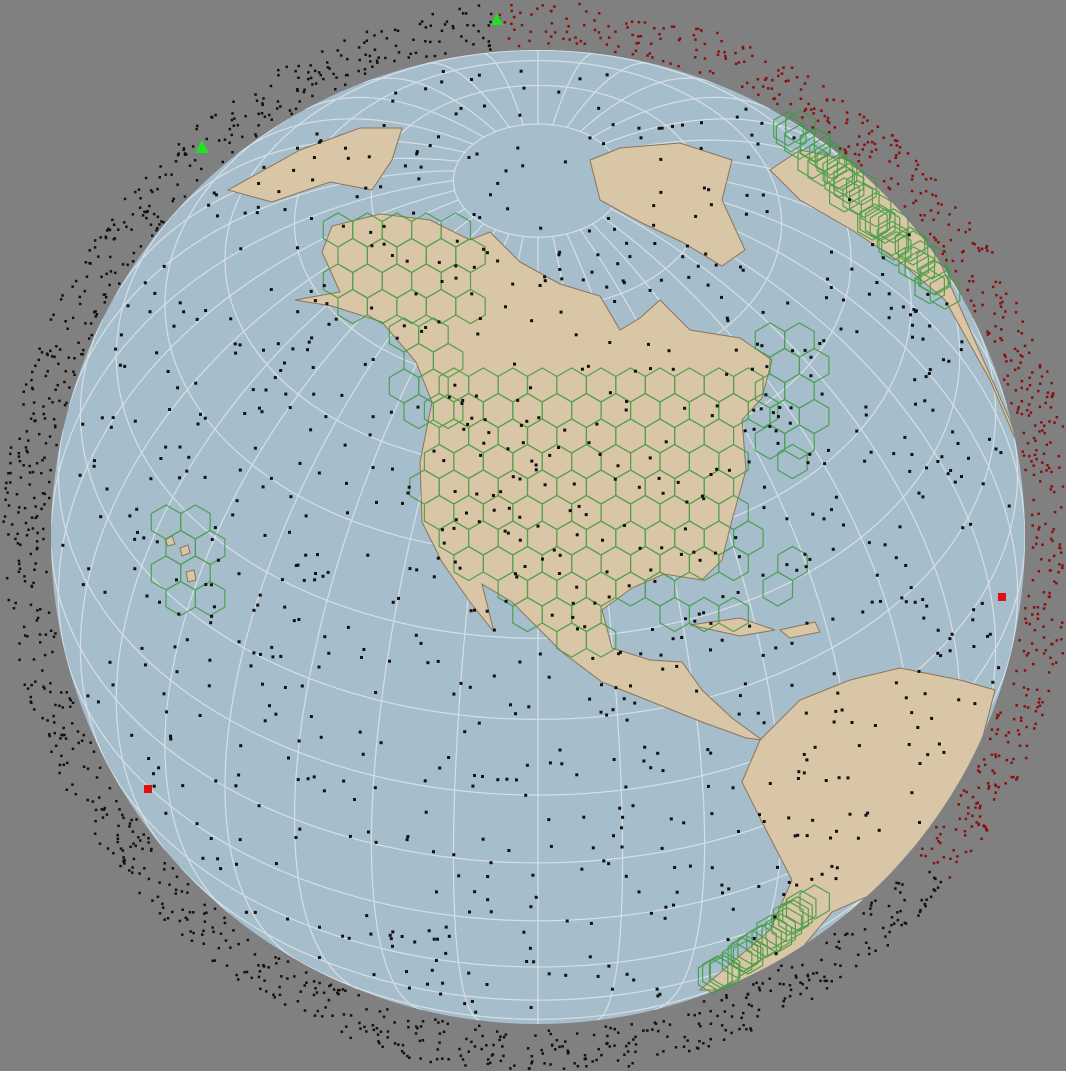 The height and width of the screenshot is (1071, 1066). What do you see at coordinates (1002, 597) in the screenshot?
I see `gateway` at bounding box center [1002, 597].